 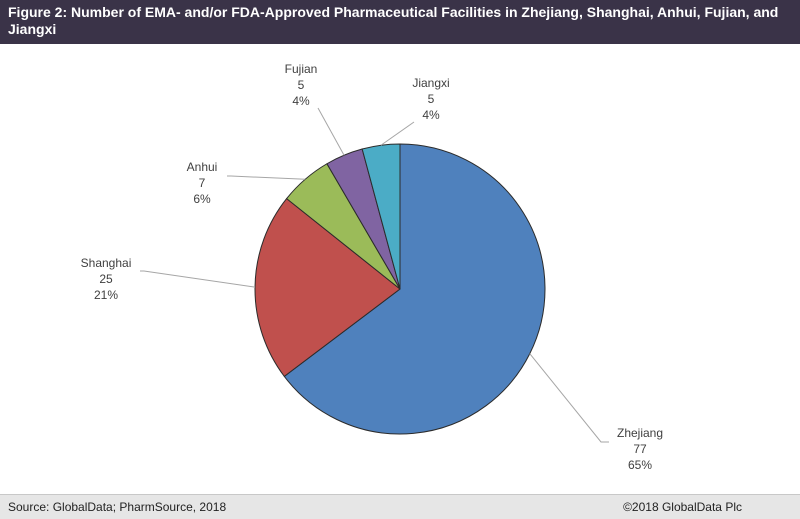 What do you see at coordinates (569, 398) in the screenshot?
I see `leader-line-zhejiang` at bounding box center [569, 398].